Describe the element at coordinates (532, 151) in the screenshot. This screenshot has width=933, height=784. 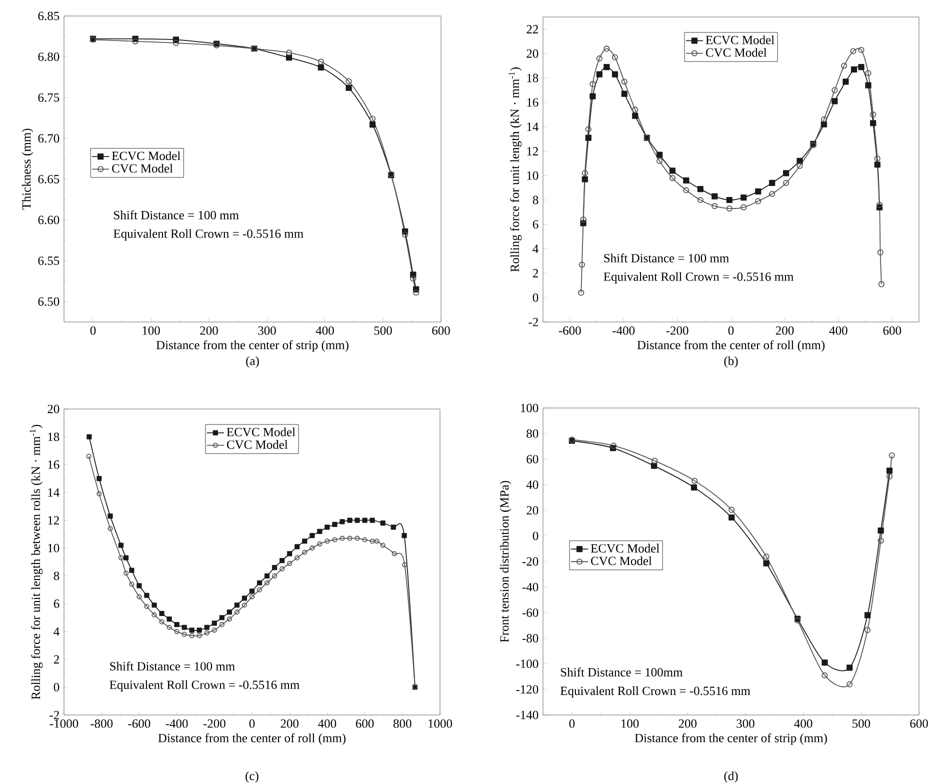
I see `y-tick-label: 12` at that location.